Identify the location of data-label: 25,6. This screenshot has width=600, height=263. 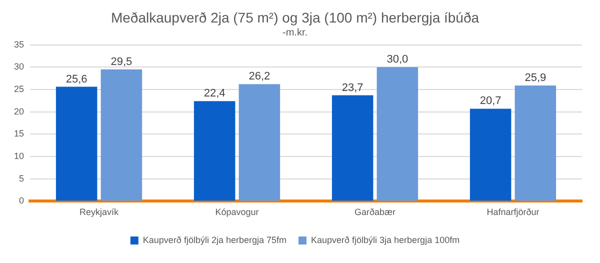
(77, 79).